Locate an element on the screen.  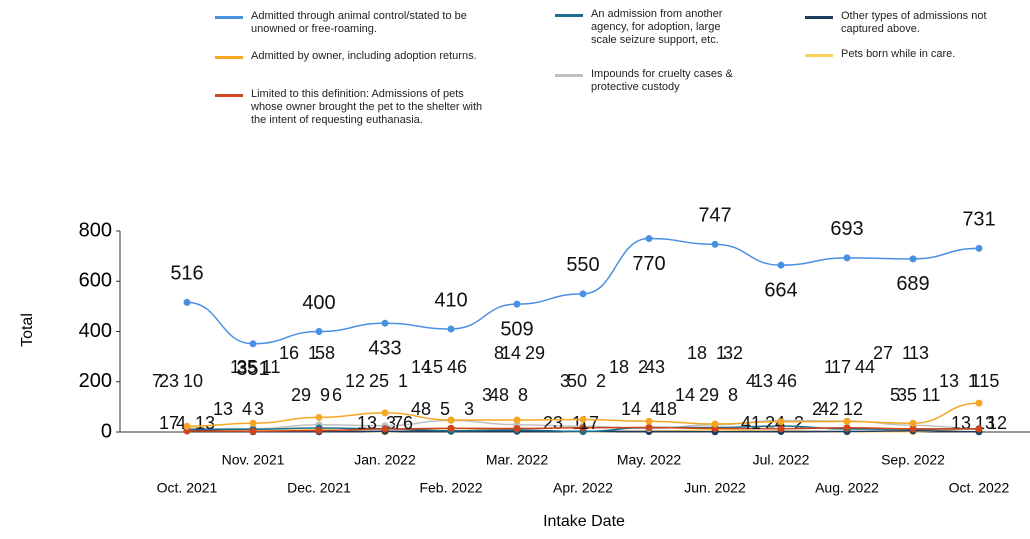
data-label: 770 is located at coordinates (648, 264).